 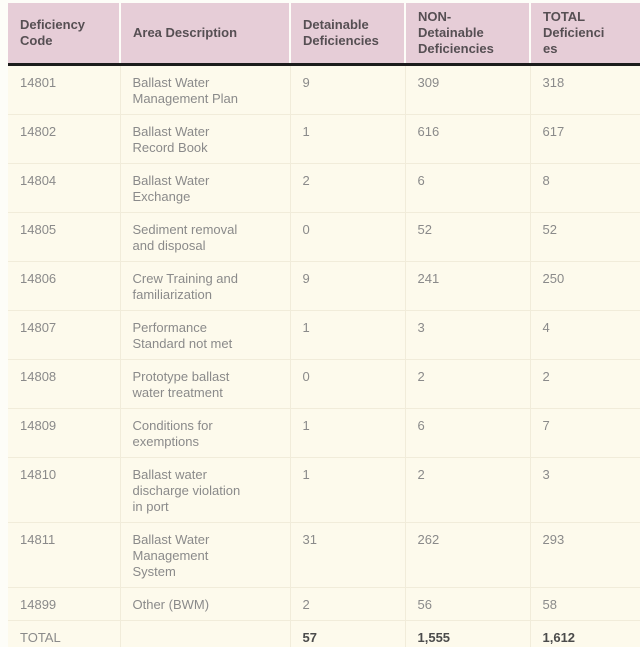 I want to click on cell-area-description: Ballast Water Management Plan, so click(x=204, y=89).